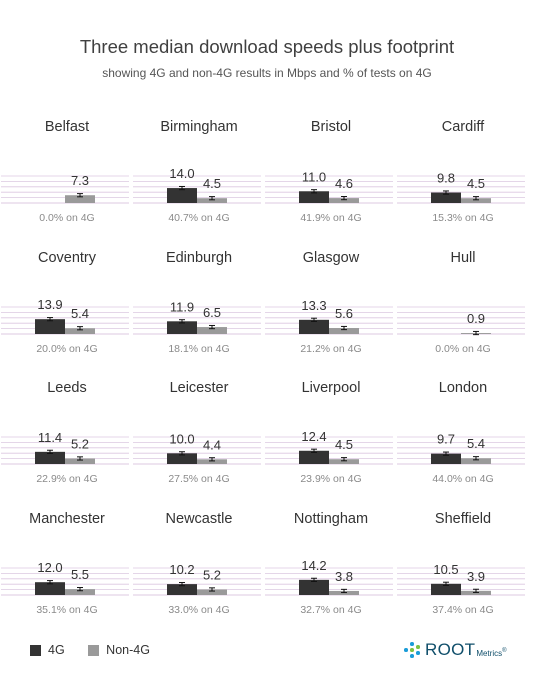 This screenshot has width=534, height=673. I want to click on bar-bristol-non4g, so click(344, 200).